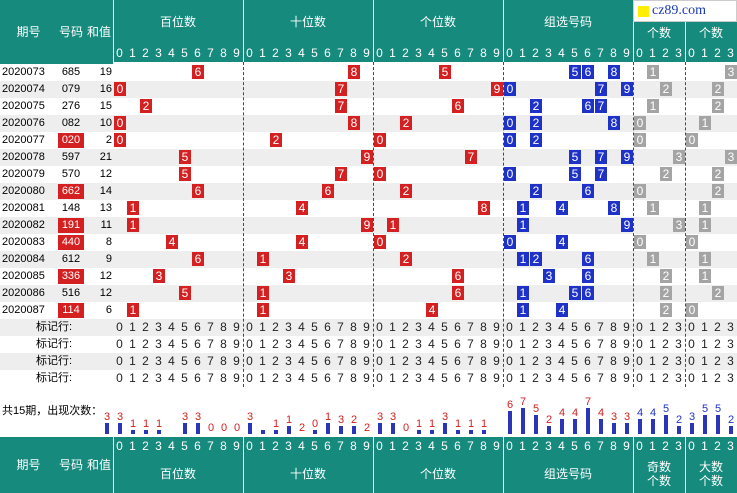 The image size is (737, 493). What do you see at coordinates (691, 327) in the screenshot?
I see `mark-big-digit: 0` at bounding box center [691, 327].